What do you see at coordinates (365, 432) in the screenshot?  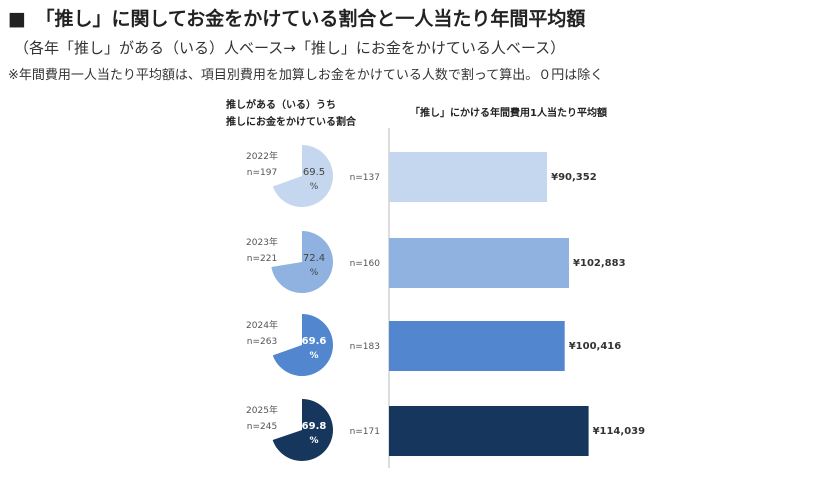 I see `bar-n-label-3: n=171` at bounding box center [365, 432].